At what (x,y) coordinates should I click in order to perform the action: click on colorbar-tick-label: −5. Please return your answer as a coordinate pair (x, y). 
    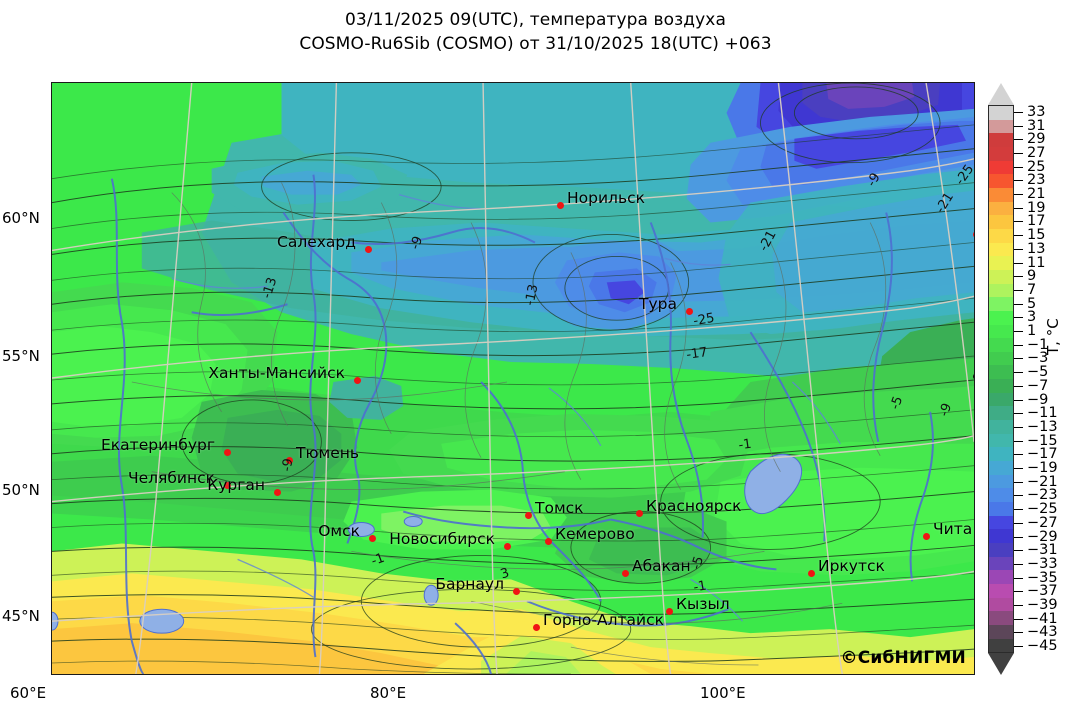
    Looking at the image, I should click on (1038, 372).